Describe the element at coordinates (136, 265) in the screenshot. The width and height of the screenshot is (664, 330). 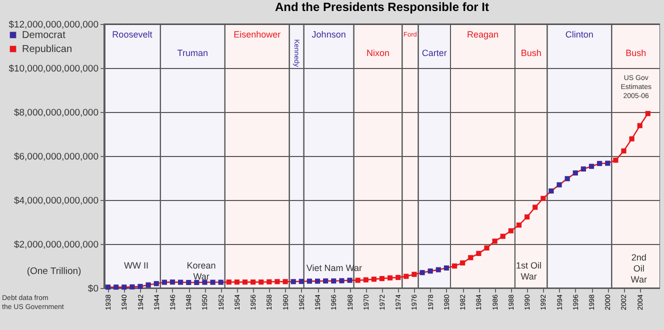
I see `annotation: WW II` at that location.